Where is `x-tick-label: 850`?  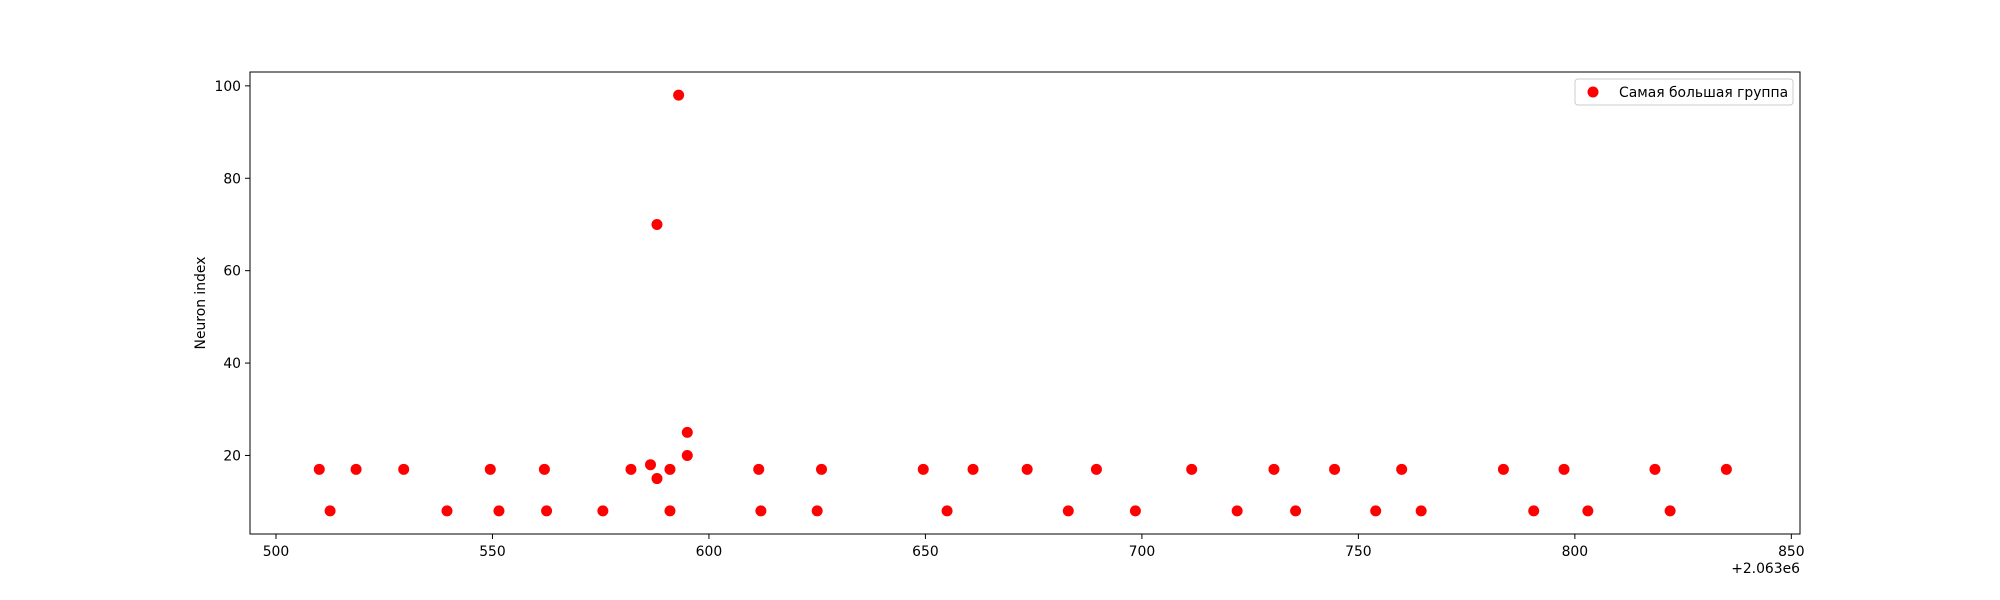 x-tick-label: 850 is located at coordinates (1791, 552).